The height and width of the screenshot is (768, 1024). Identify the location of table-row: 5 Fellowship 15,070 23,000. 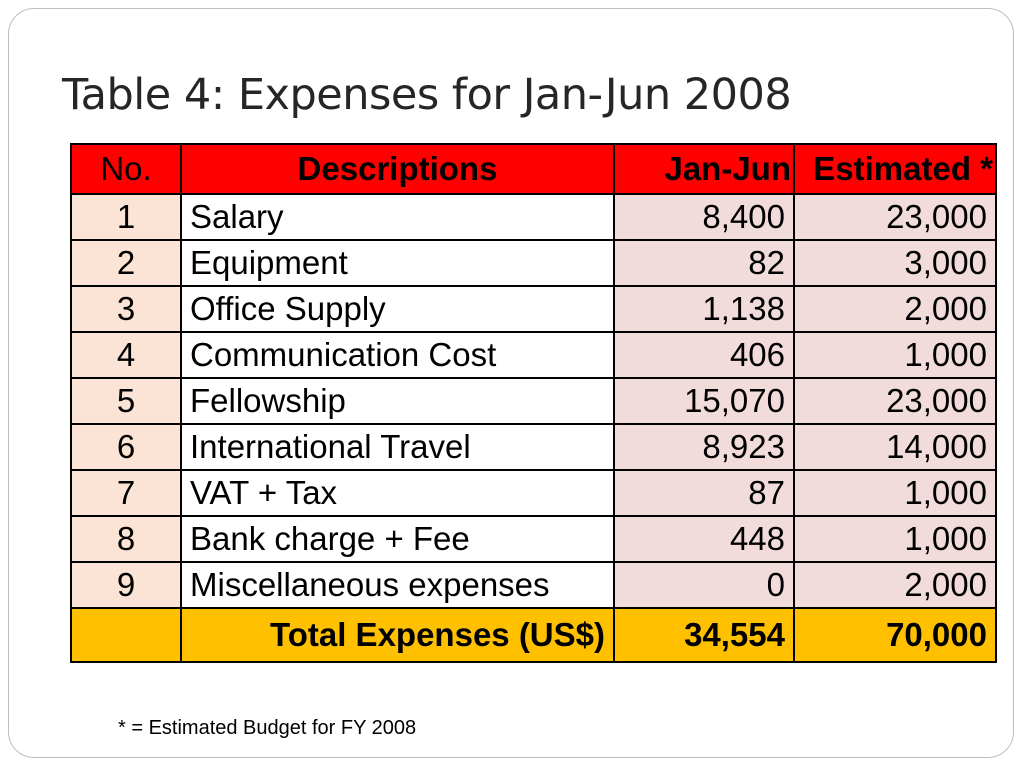
(533, 401).